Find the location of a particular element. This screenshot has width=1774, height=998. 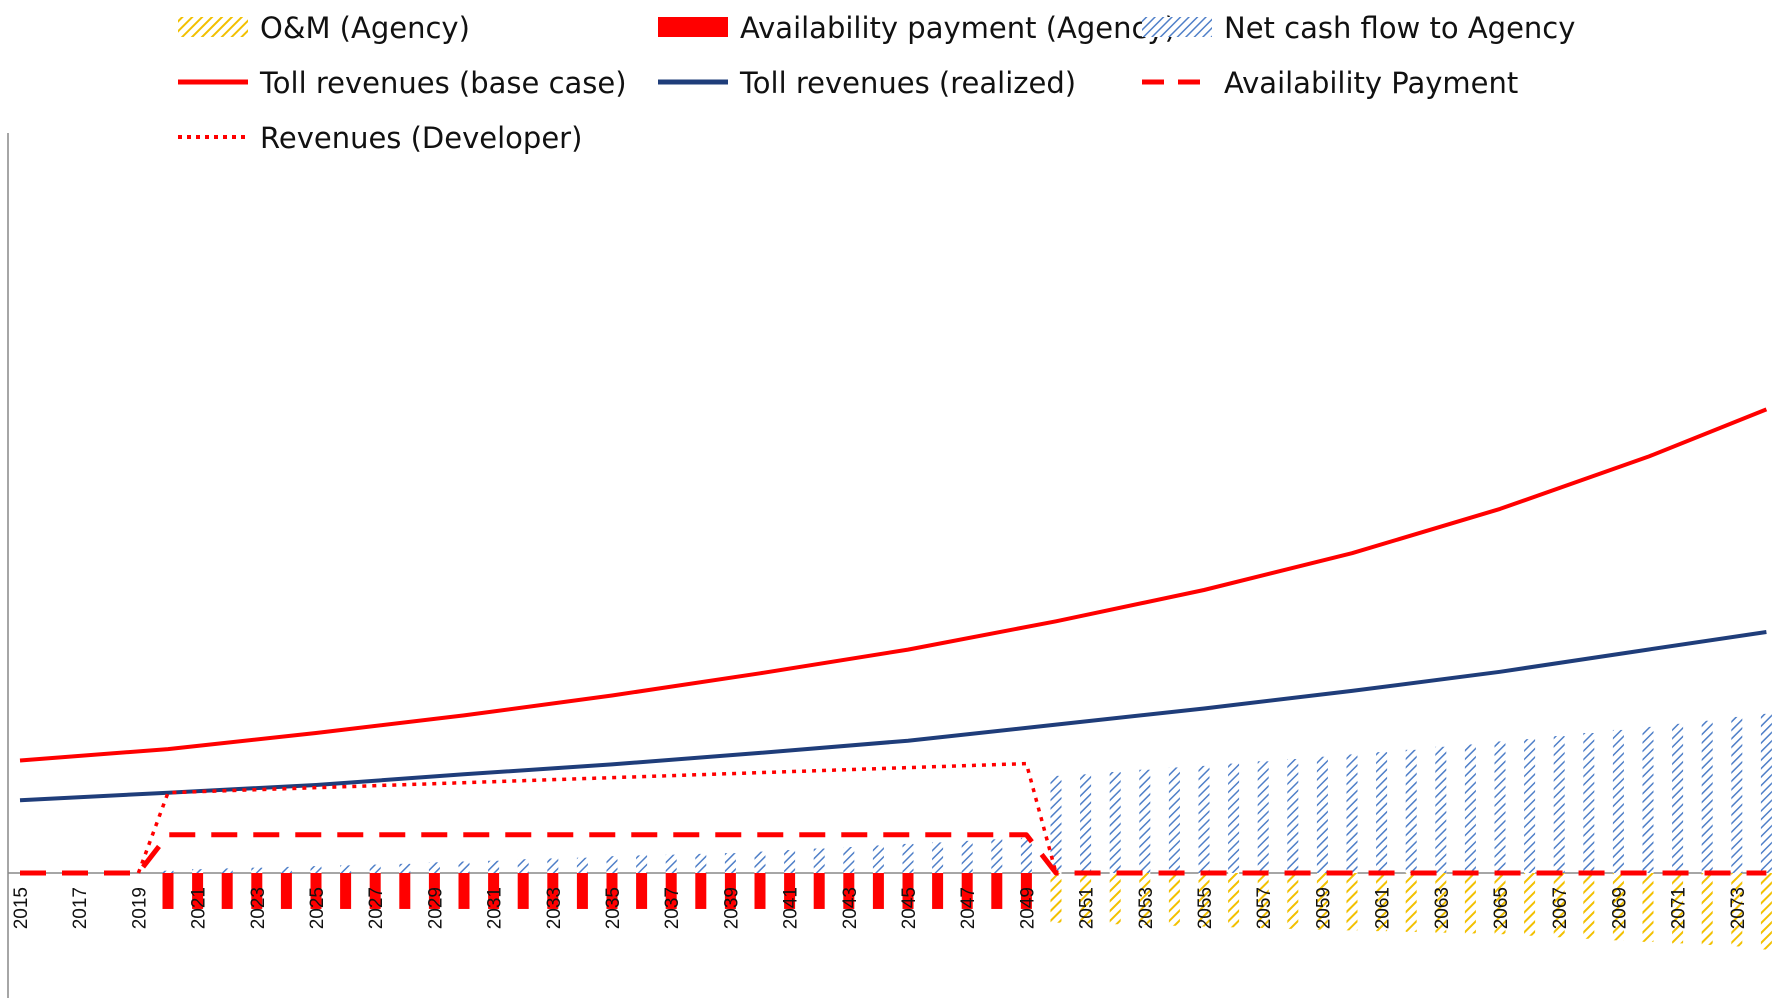

x-tick-label-2059: 2059 is located at coordinates (1323, 908).